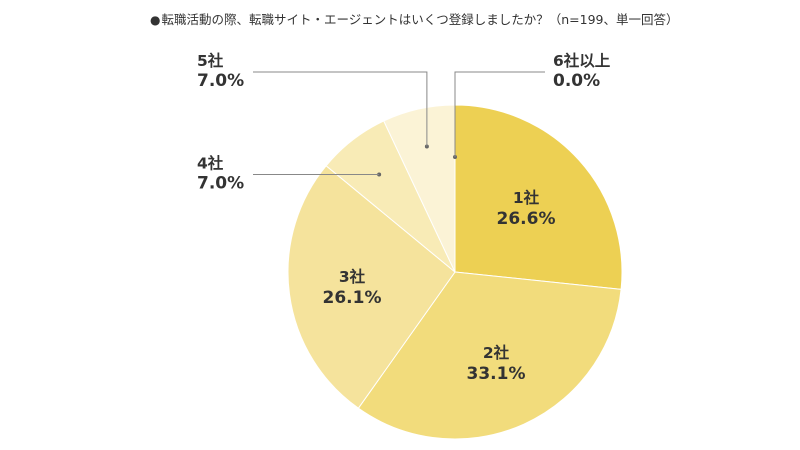  Describe the element at coordinates (220, 183) in the screenshot. I see `slice-label-value-4: 7.0%` at that location.